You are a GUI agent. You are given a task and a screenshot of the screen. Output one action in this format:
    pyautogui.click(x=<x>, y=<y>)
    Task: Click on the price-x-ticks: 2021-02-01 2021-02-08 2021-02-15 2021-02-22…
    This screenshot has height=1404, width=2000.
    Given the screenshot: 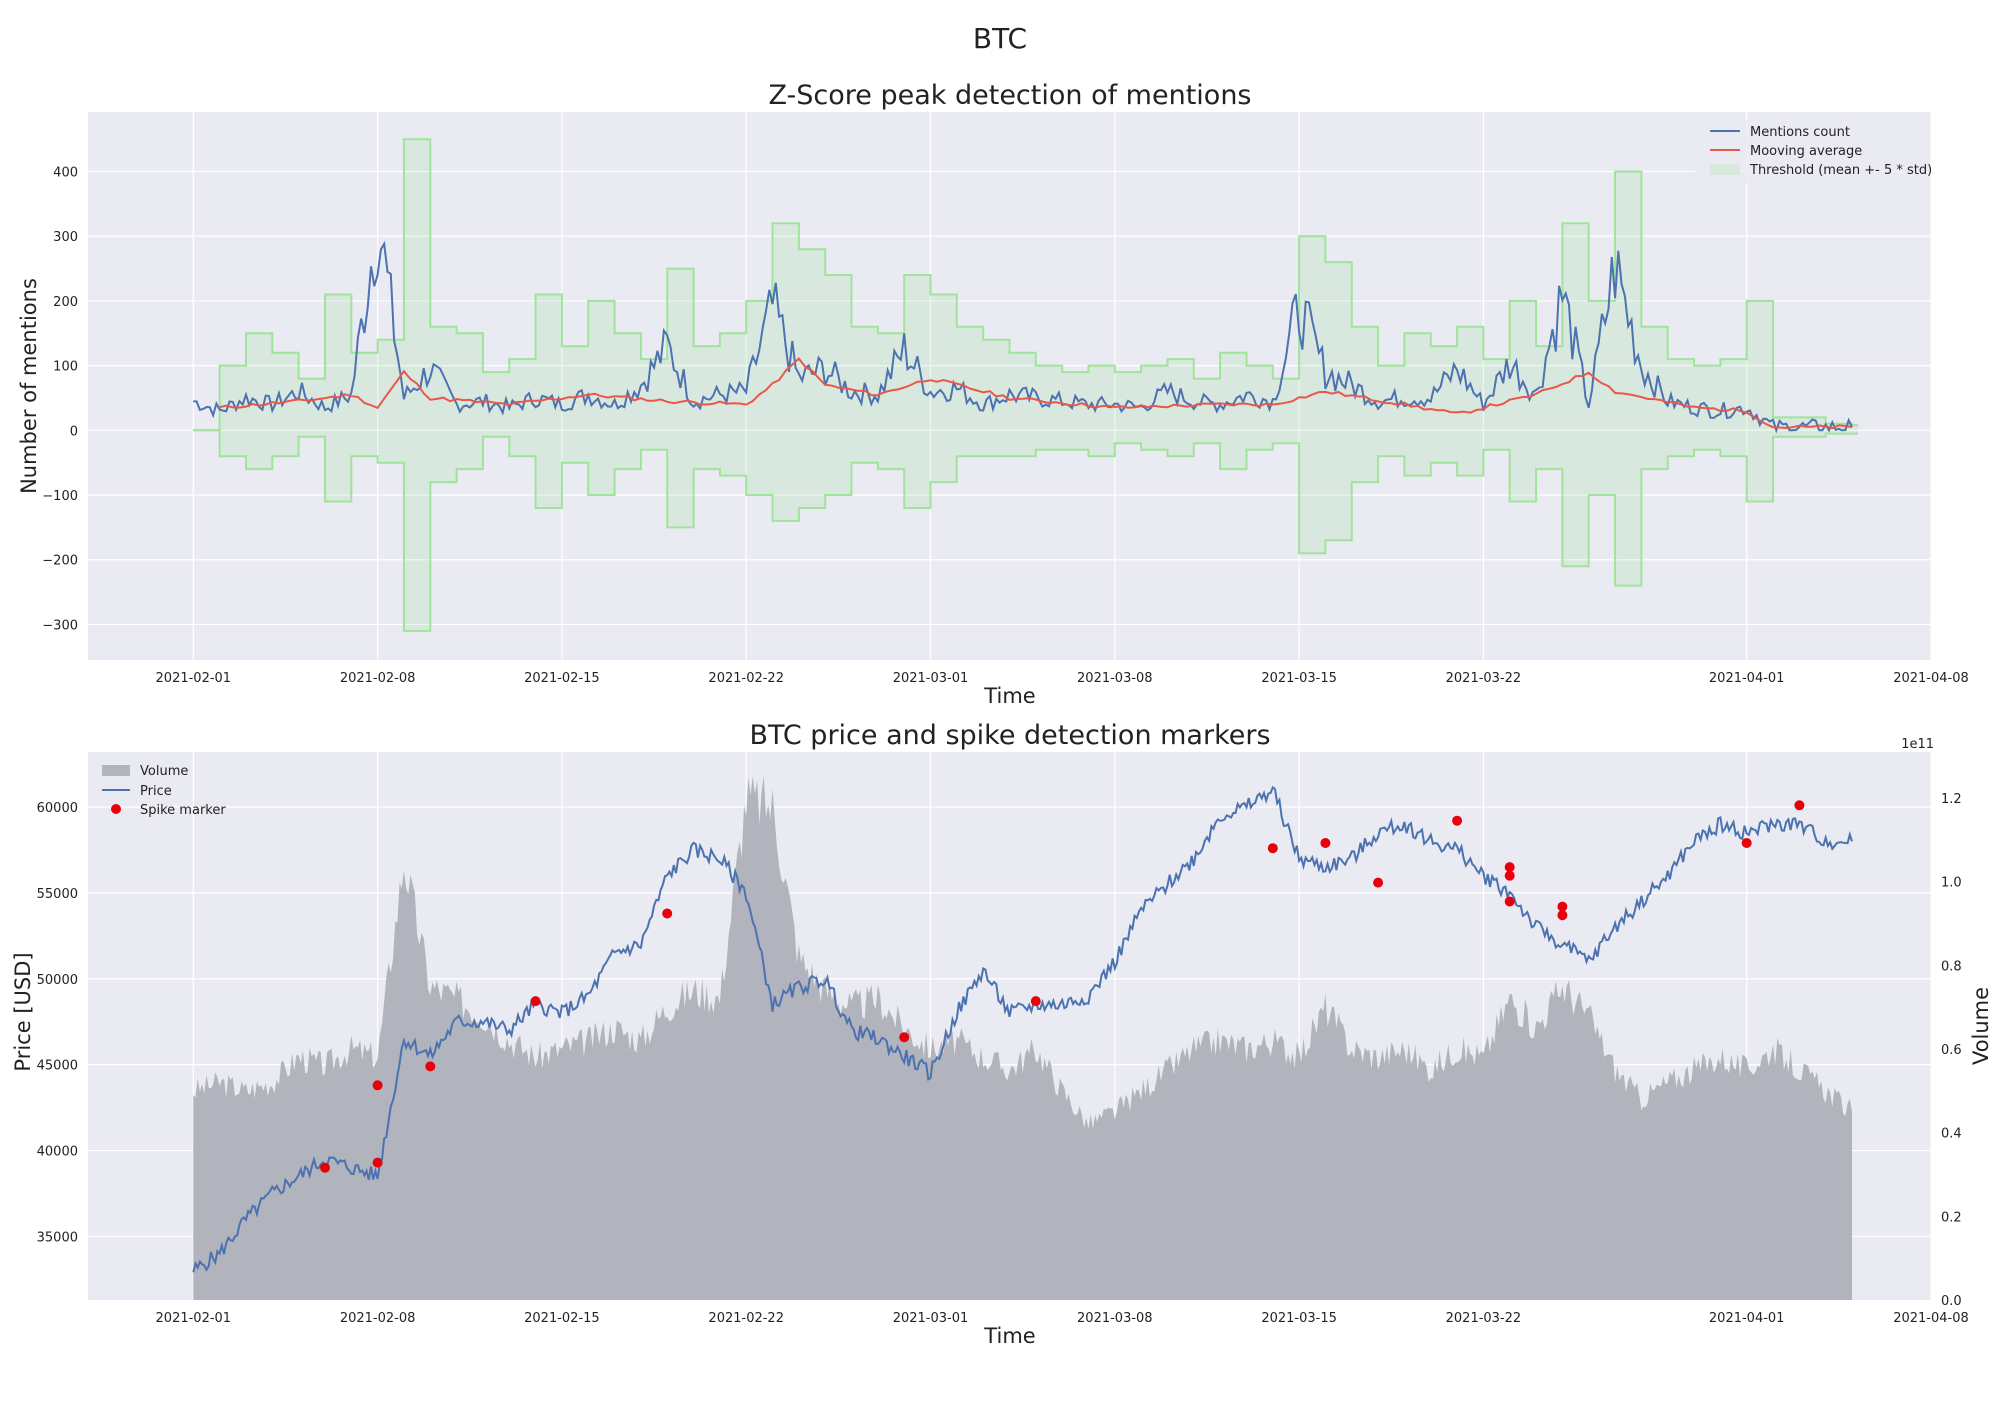 What is the action you would take?
    pyautogui.click(x=1062, y=1318)
    